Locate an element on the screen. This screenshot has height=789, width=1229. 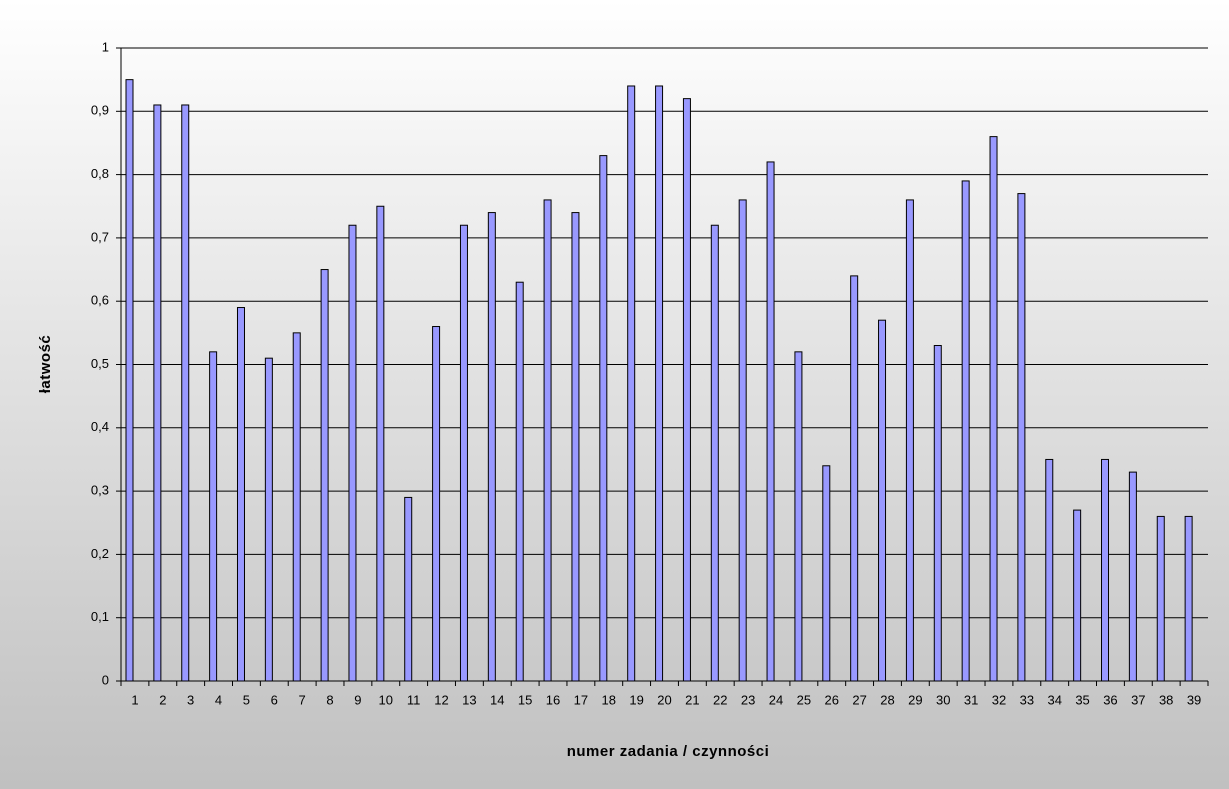
x-tick-label: 4 is located at coordinates (218, 699).